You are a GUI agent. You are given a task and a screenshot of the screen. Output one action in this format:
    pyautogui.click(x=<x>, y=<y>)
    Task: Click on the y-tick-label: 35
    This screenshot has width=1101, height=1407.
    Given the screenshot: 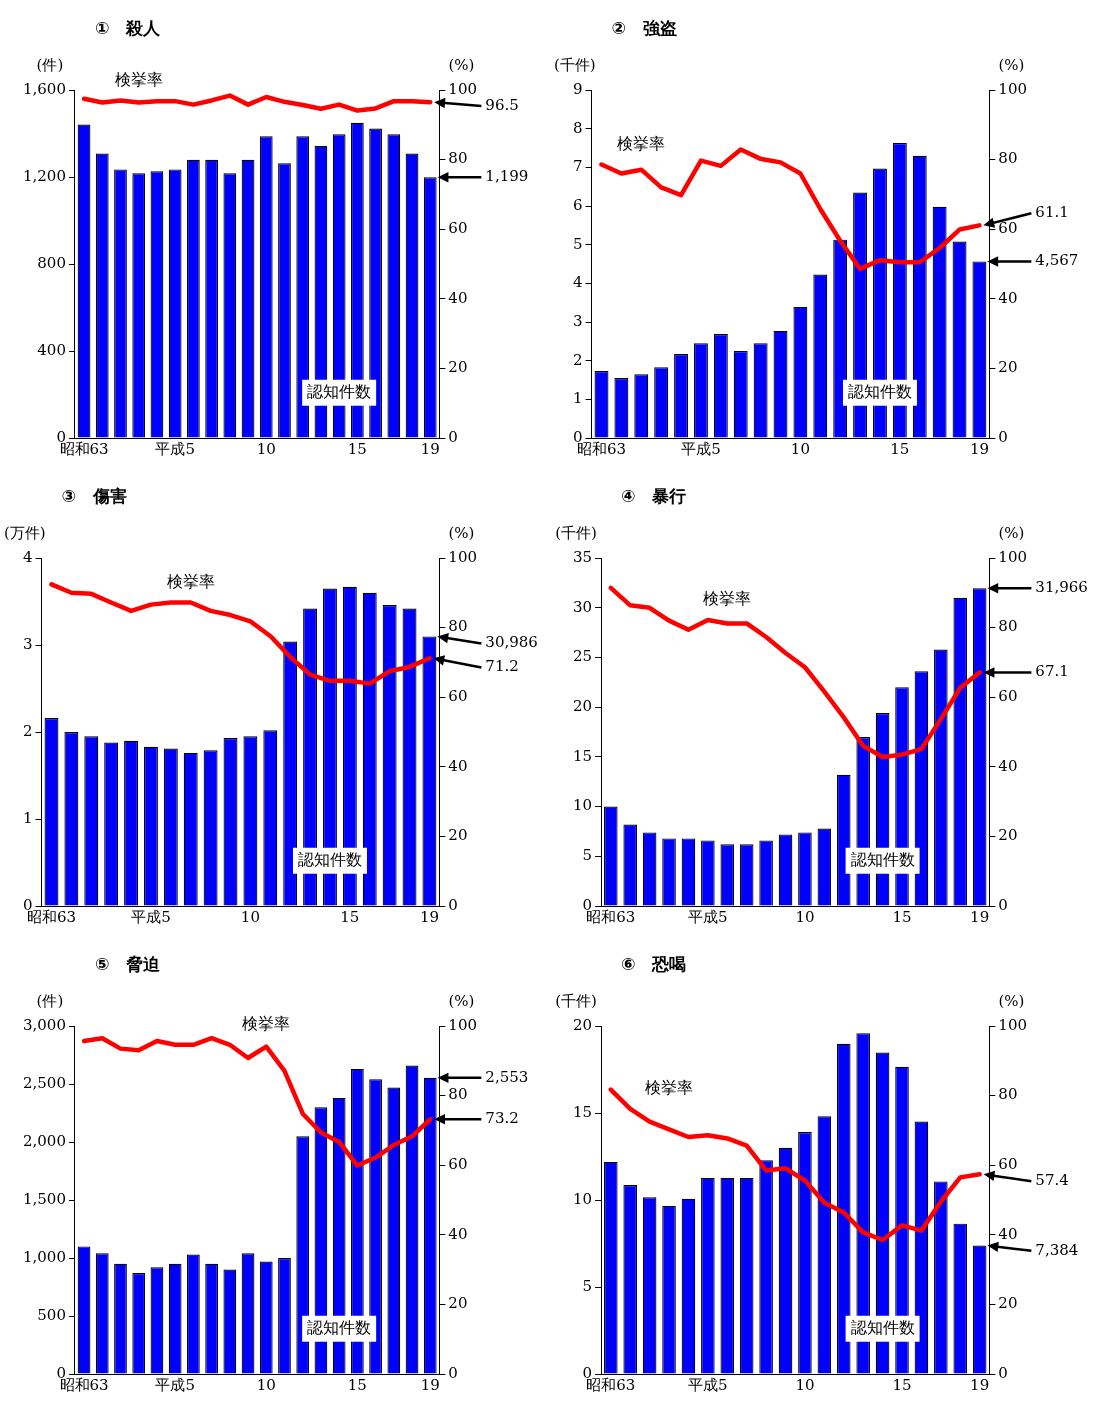 What is the action you would take?
    pyautogui.click(x=582, y=556)
    